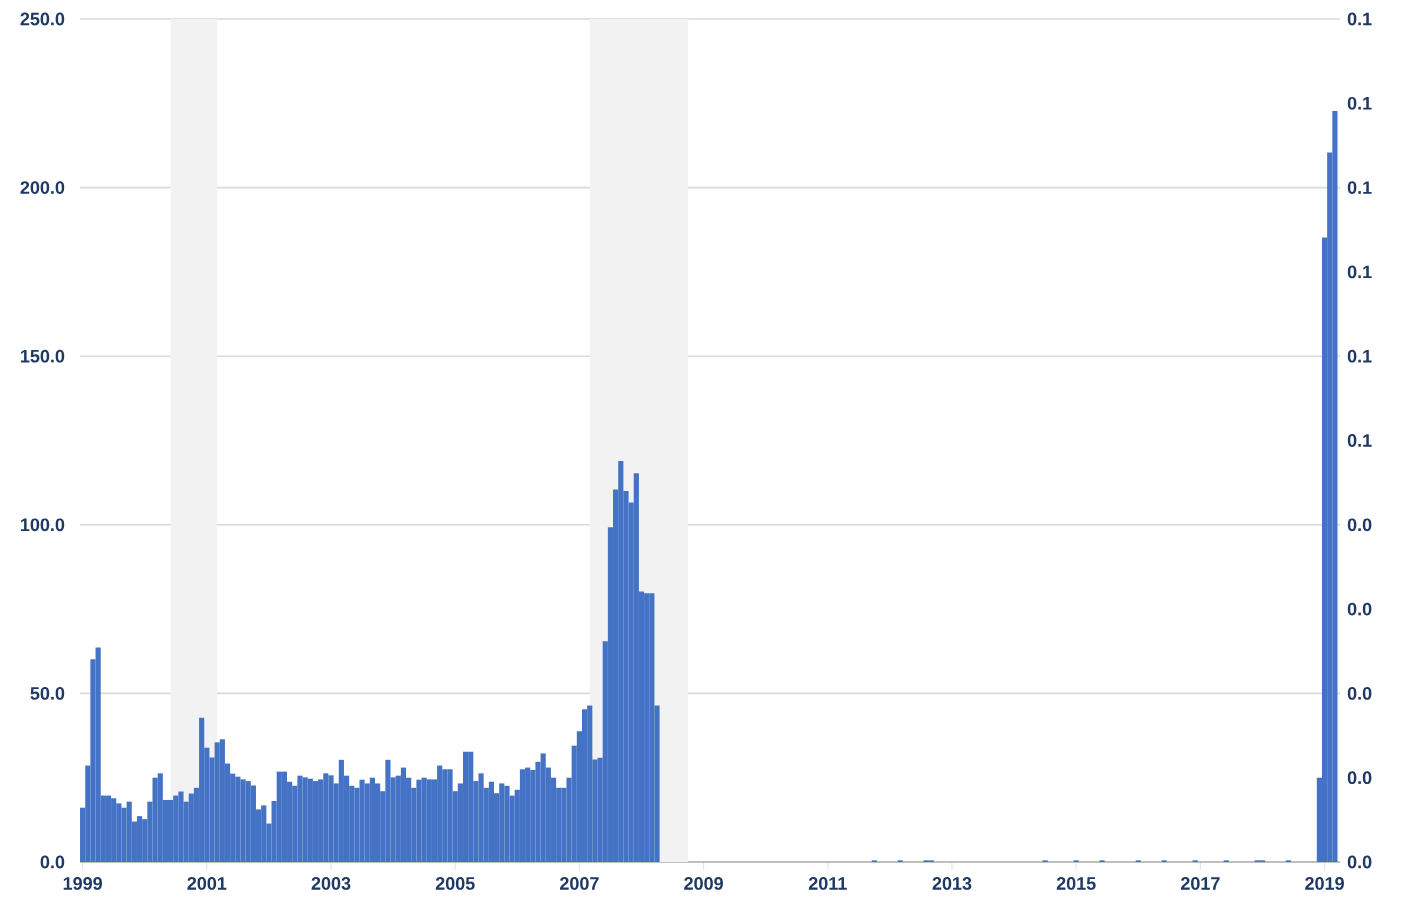 Image resolution: width=1402 pixels, height=922 pixels. What do you see at coordinates (42, 187) in the screenshot?
I see `y-tick-label: 200.0` at bounding box center [42, 187].